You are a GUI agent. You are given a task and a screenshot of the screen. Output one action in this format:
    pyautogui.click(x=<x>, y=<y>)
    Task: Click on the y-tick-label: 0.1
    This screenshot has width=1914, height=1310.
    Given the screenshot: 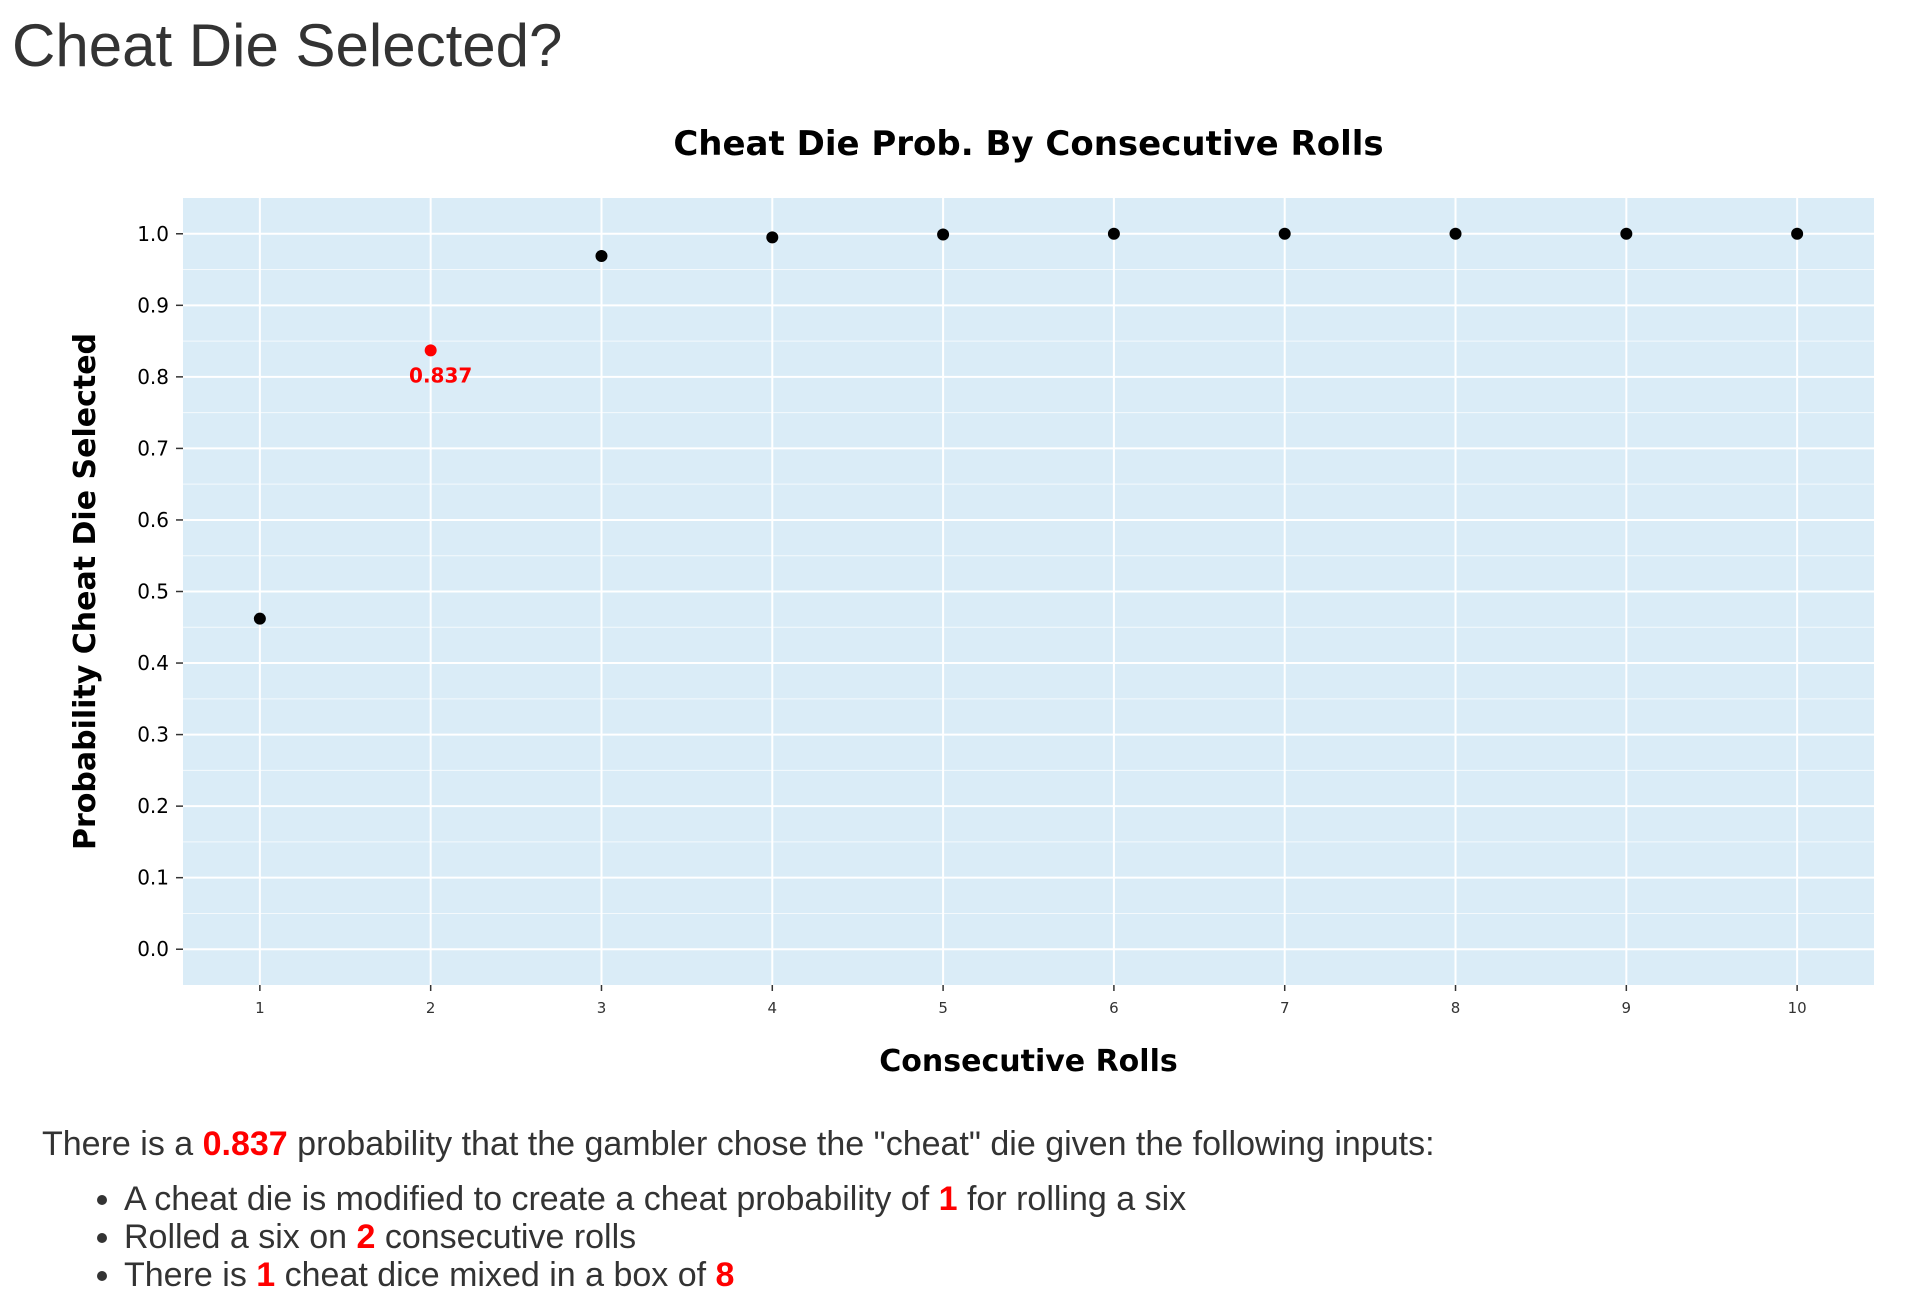 What is the action you would take?
    pyautogui.click(x=153, y=878)
    